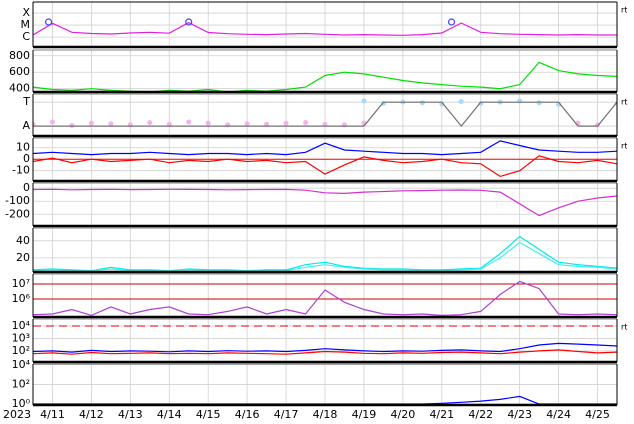  Describe the element at coordinates (21, 403) in the screenshot. I see `y-tick-label: 10⁰` at that location.